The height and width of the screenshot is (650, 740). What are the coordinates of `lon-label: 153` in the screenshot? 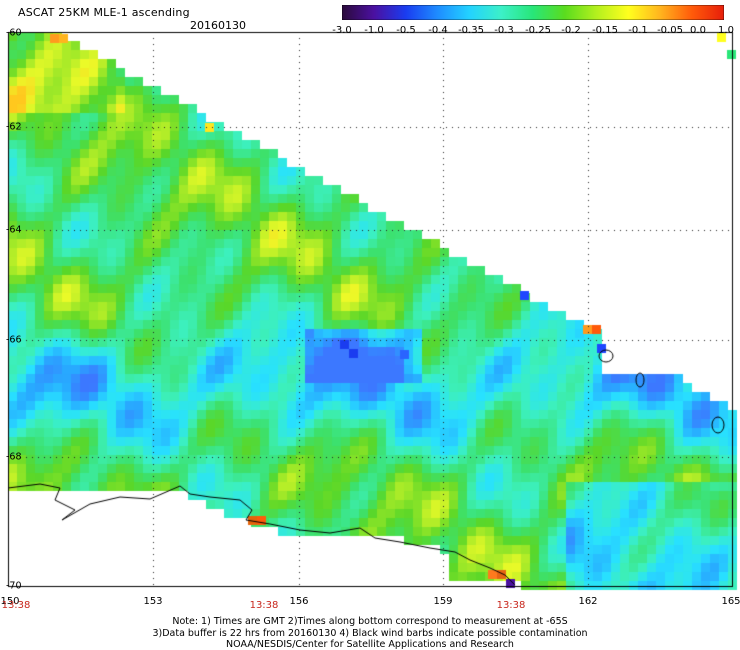 It's located at (153, 601).